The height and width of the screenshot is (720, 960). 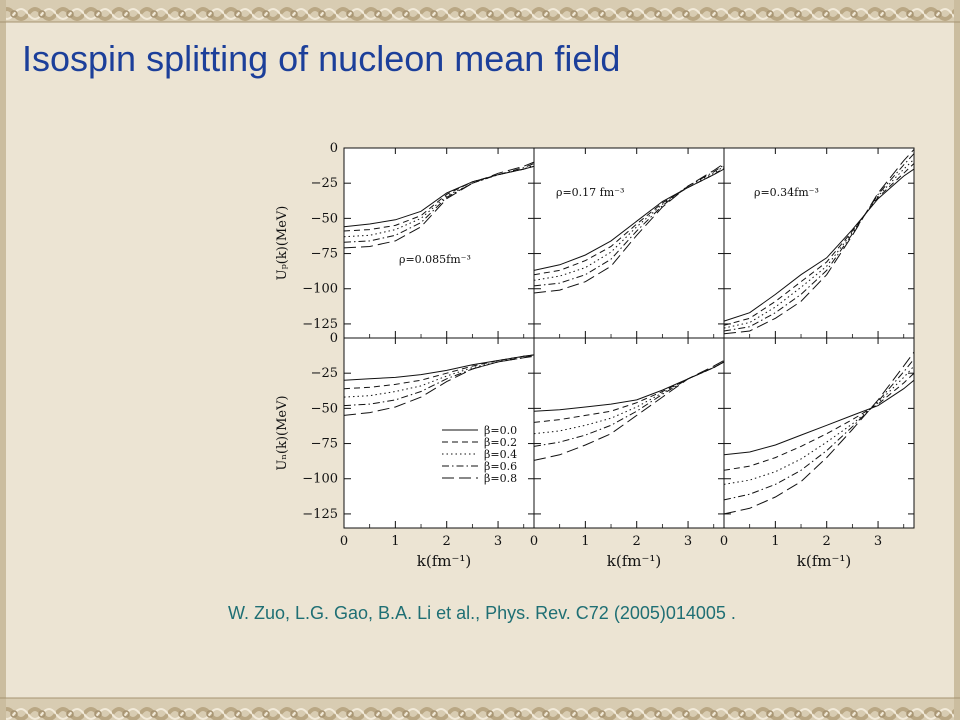 What do you see at coordinates (321, 58) in the screenshot?
I see `slide-title: Isospin splitting of nucleon mean field` at bounding box center [321, 58].